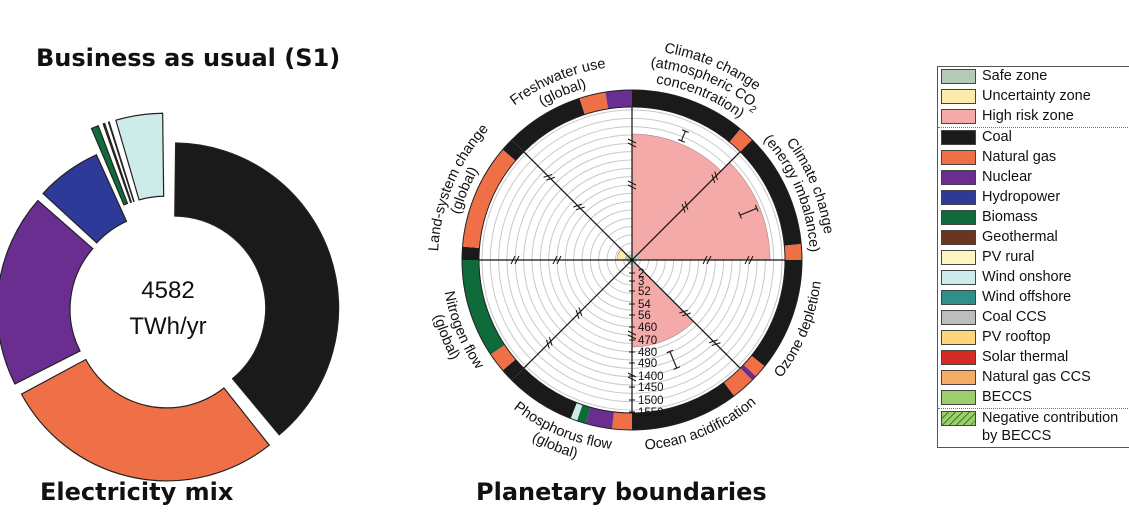 Image resolution: width=1129 pixels, height=519 pixels. I want to click on legend-item-pv-rural: PV rural, so click(1033, 258).